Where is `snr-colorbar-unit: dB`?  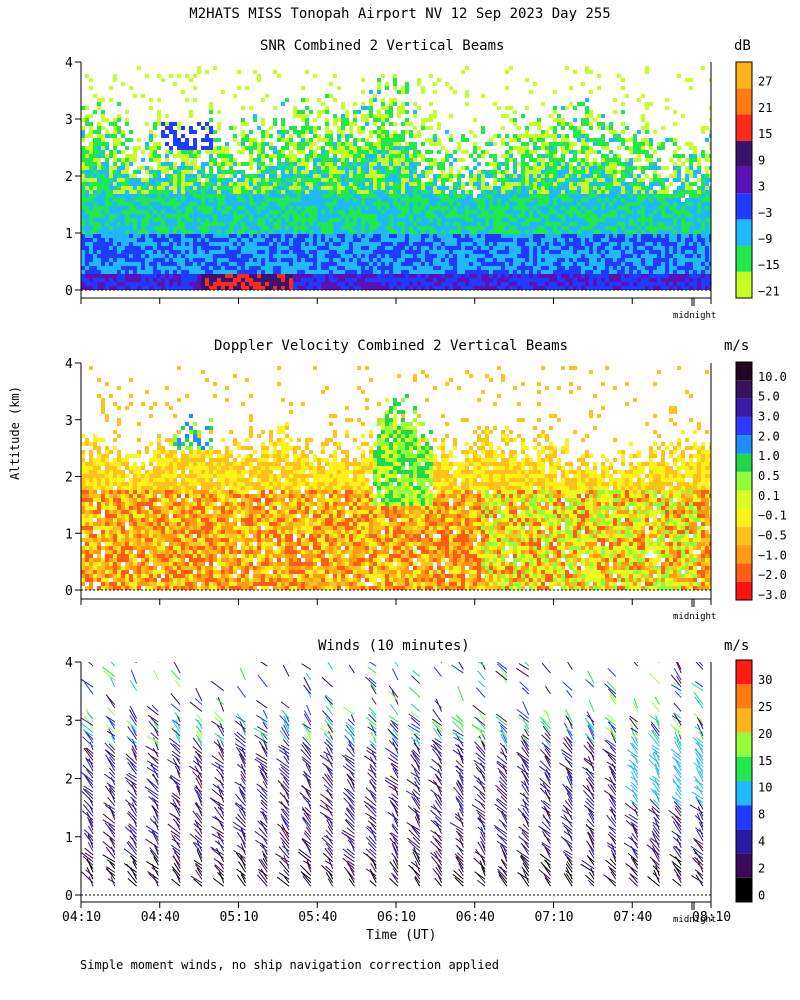 snr-colorbar-unit: dB is located at coordinates (742, 46).